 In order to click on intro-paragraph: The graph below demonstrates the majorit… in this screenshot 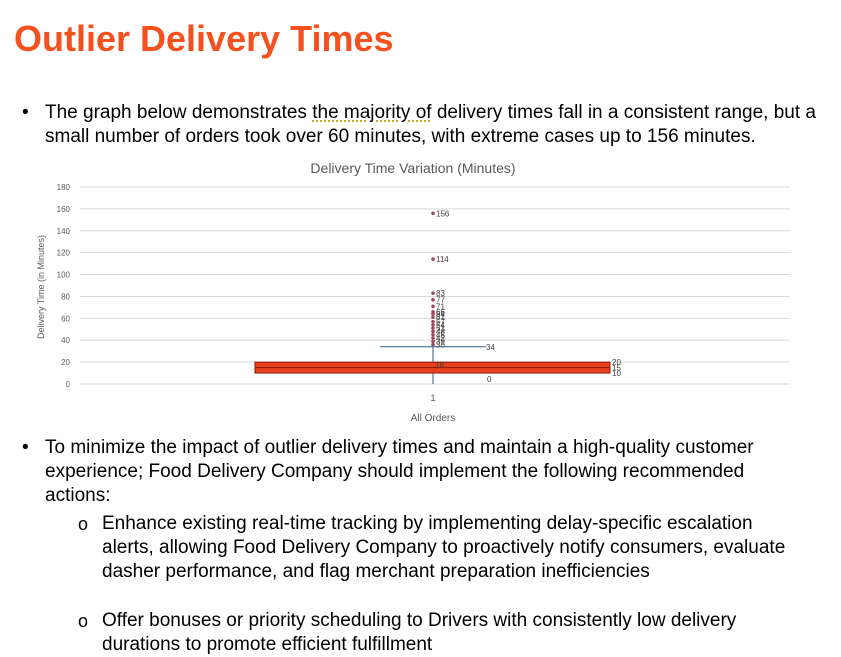, I will do `click(437, 125)`.